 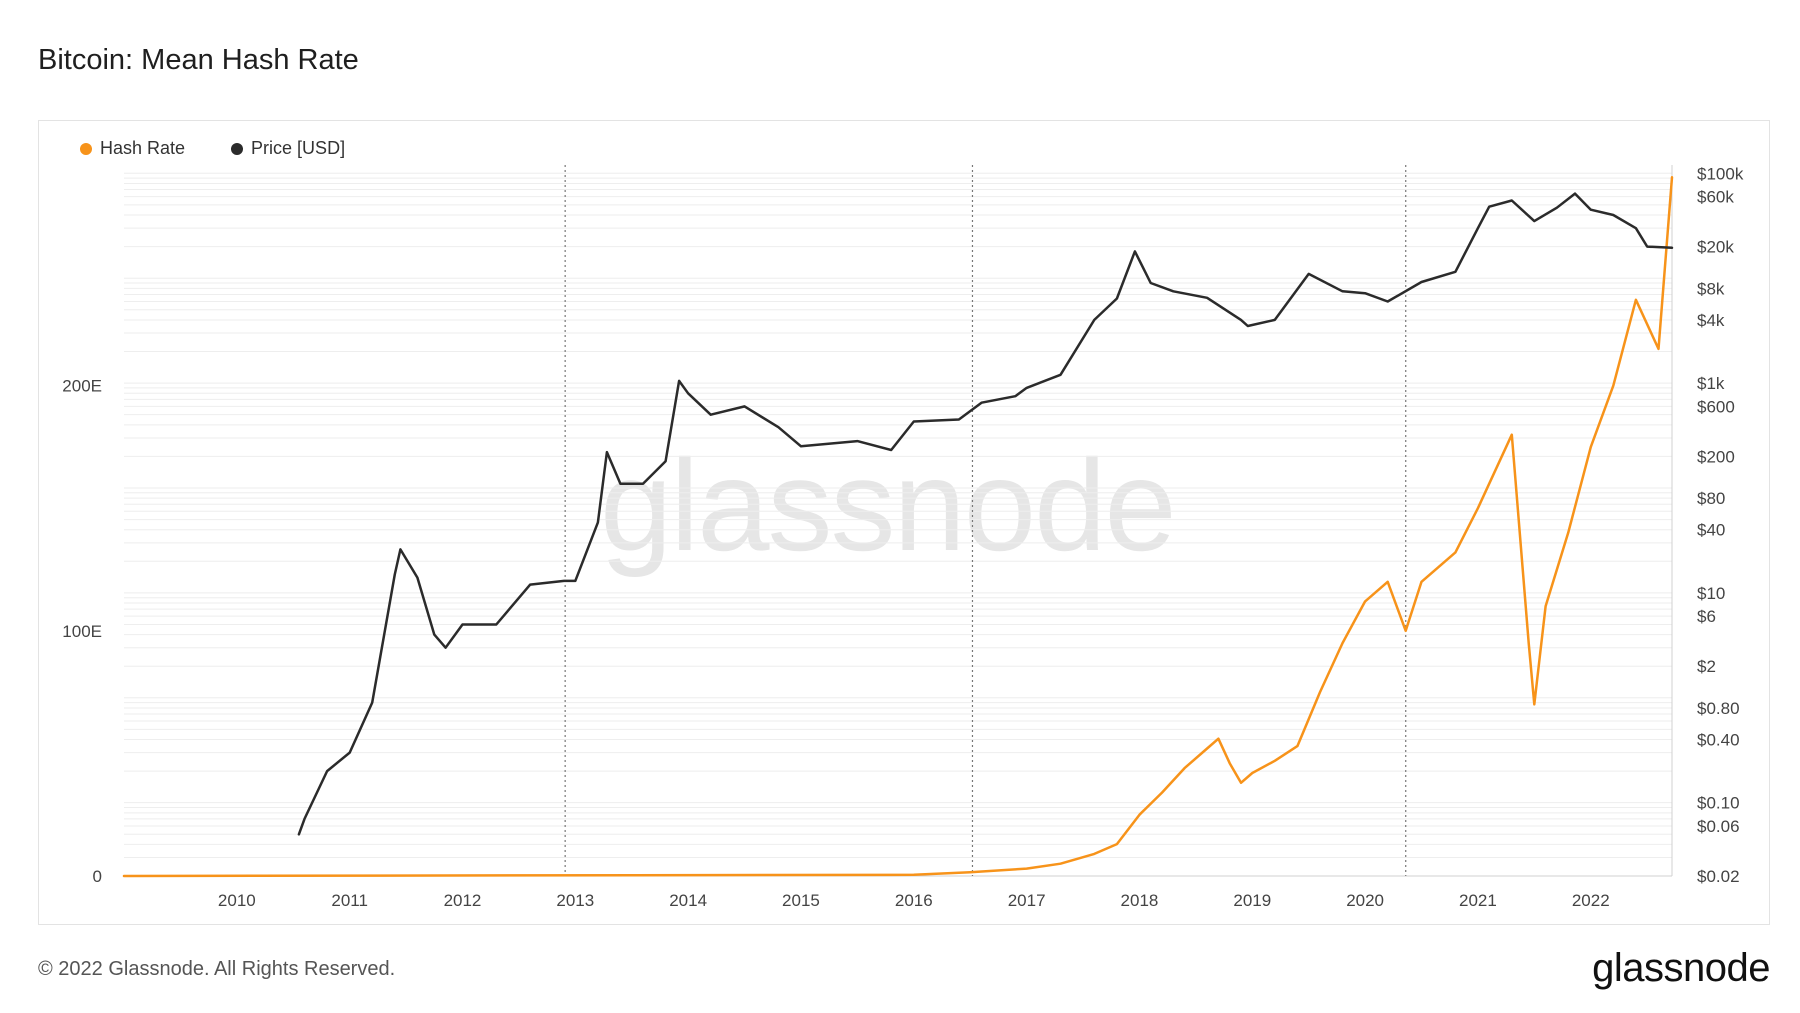 What do you see at coordinates (86, 148) in the screenshot?
I see `legend-dot-hash-rate` at bounding box center [86, 148].